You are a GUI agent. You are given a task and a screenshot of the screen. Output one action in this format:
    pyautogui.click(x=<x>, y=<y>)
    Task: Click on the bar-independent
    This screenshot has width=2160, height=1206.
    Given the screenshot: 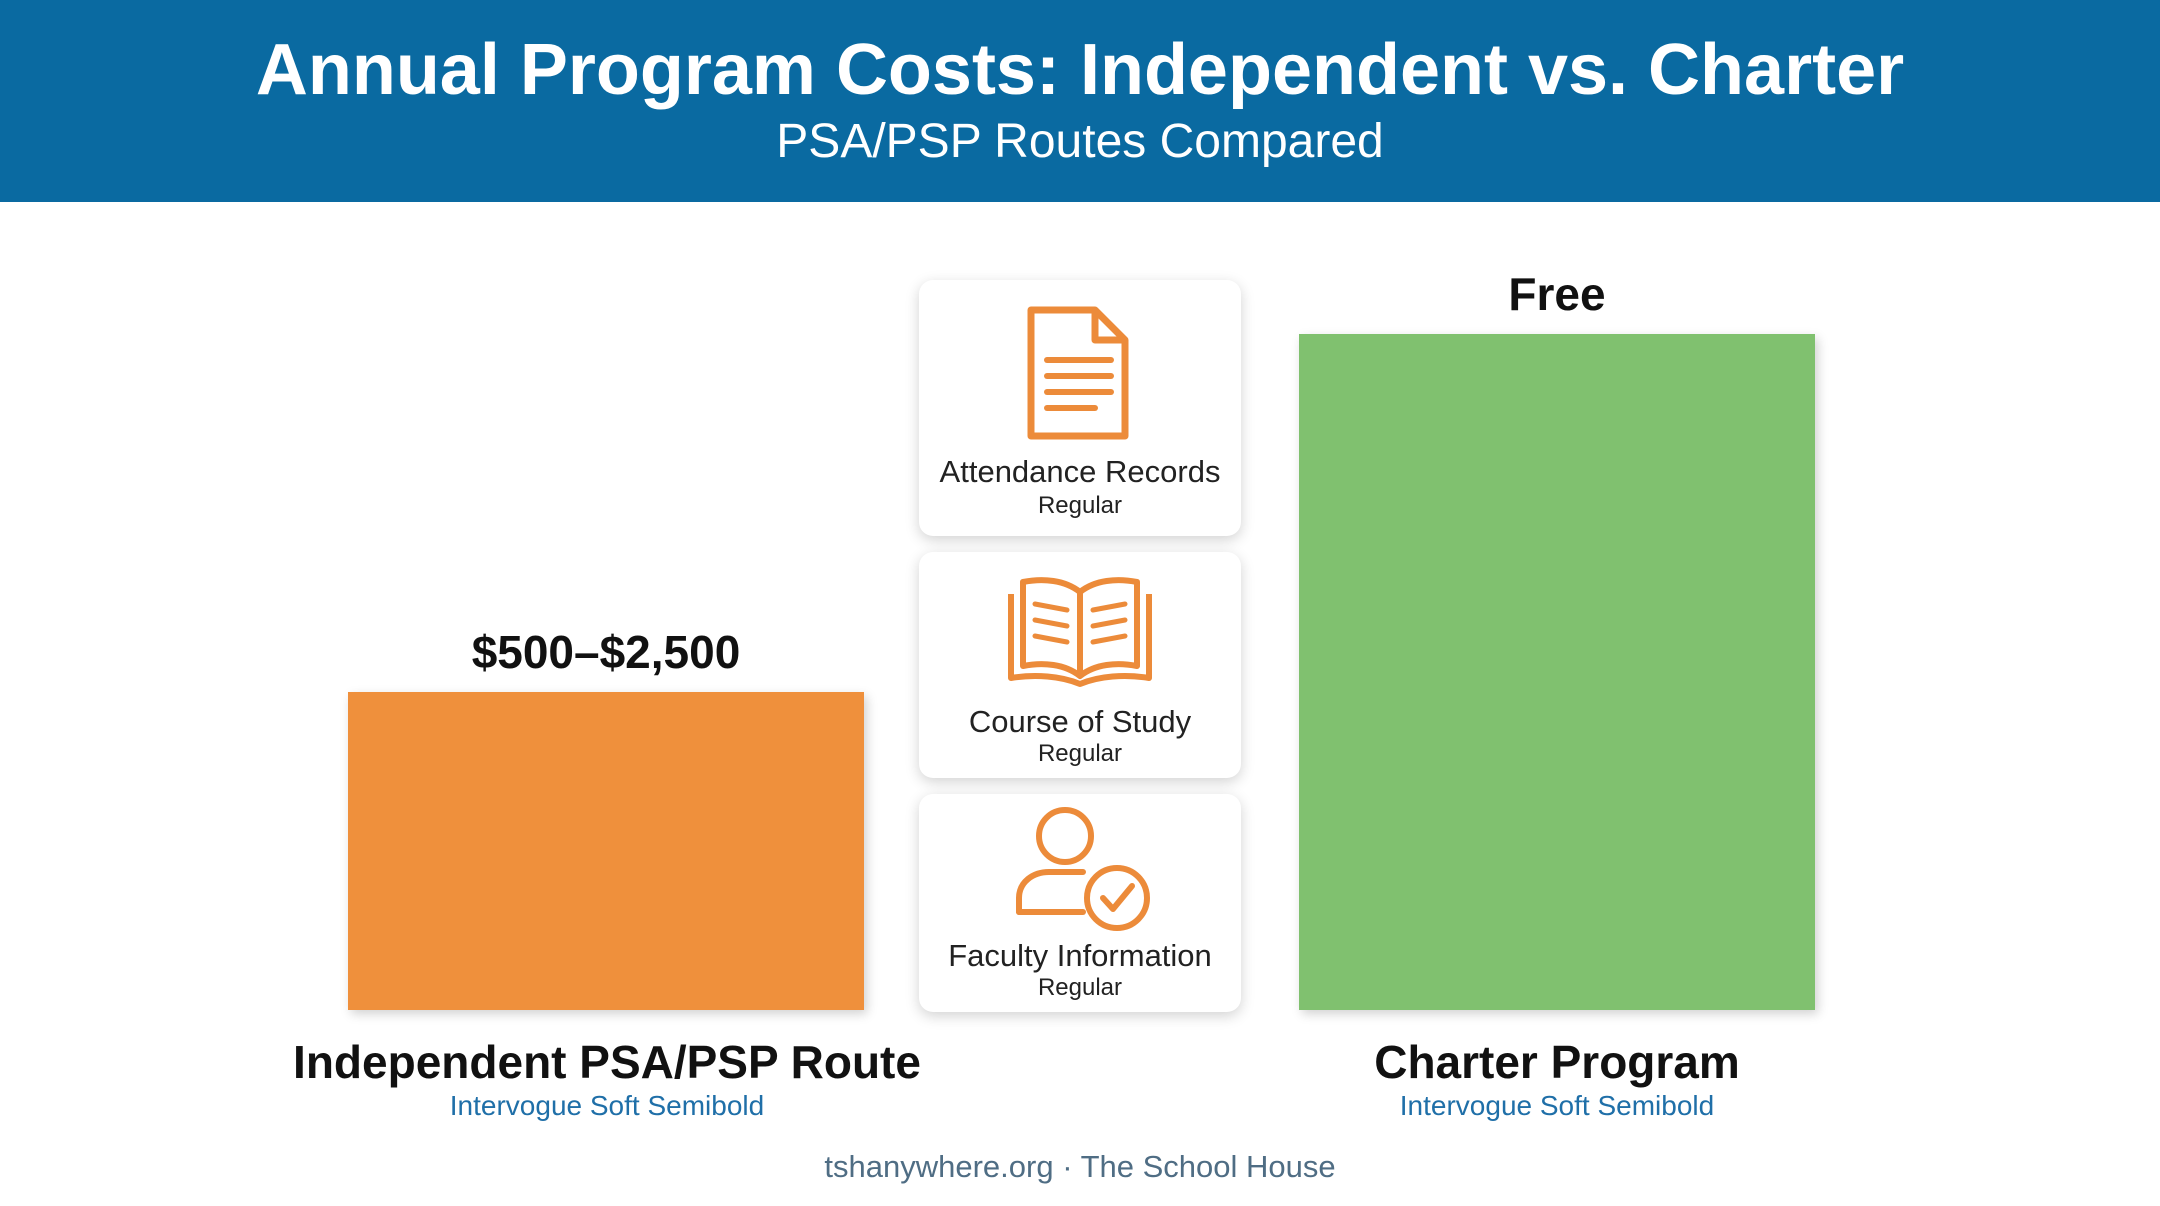 What is the action you would take?
    pyautogui.click(x=606, y=851)
    